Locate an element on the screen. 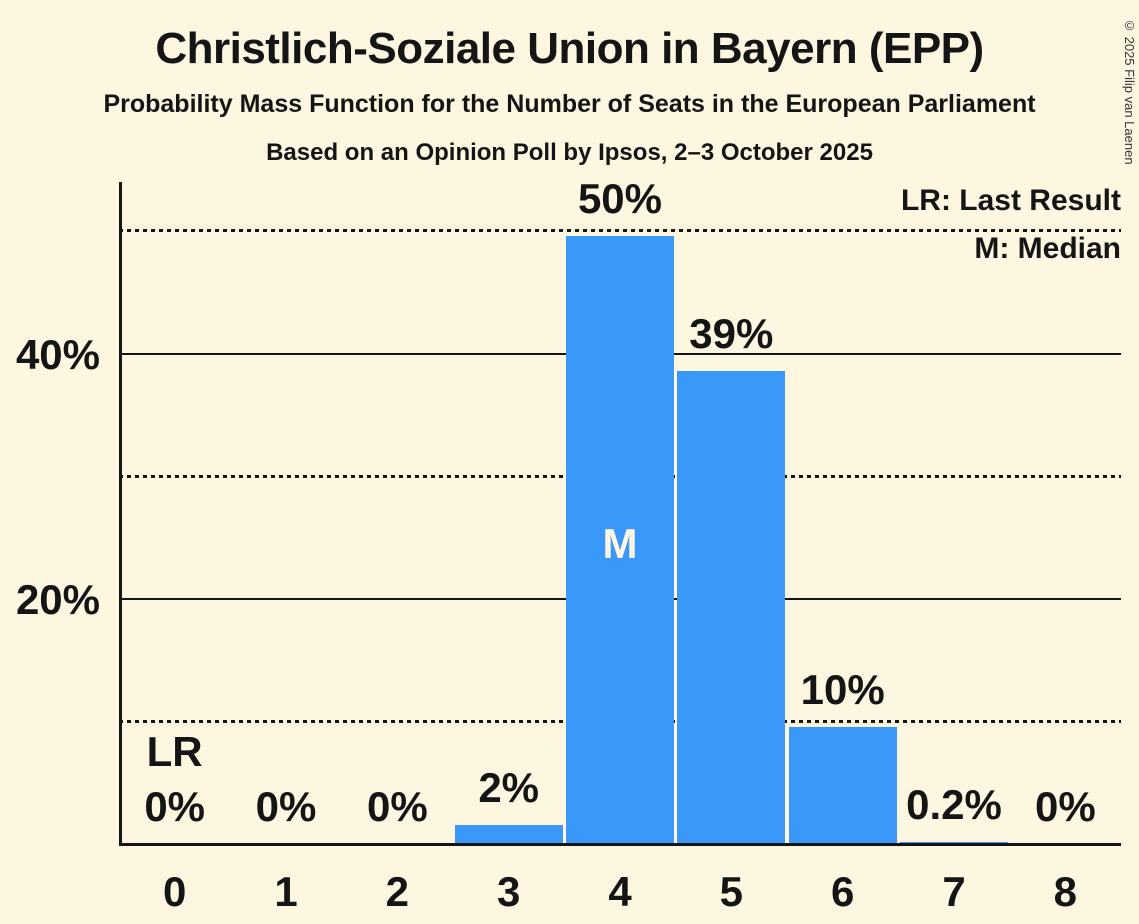  y-tick-label-20: 20% is located at coordinates (57, 600).